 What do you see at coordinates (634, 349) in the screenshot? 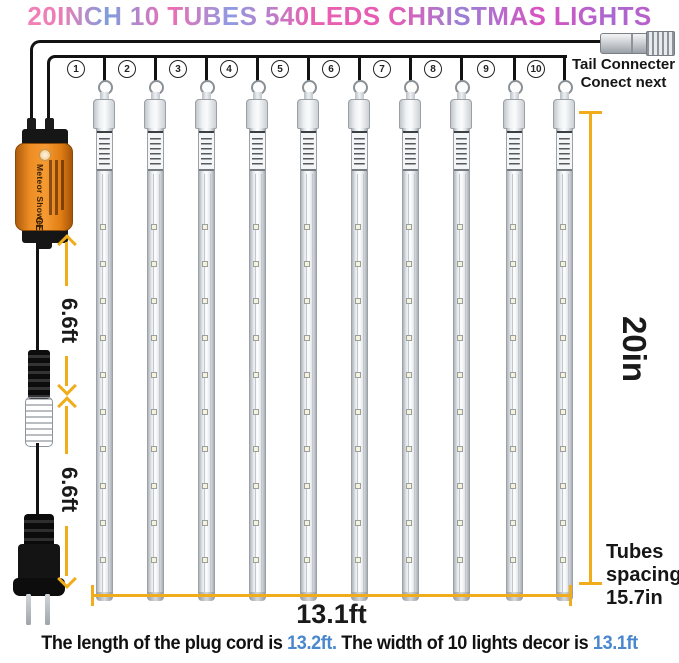
I see `tube-length-label: 20in` at bounding box center [634, 349].